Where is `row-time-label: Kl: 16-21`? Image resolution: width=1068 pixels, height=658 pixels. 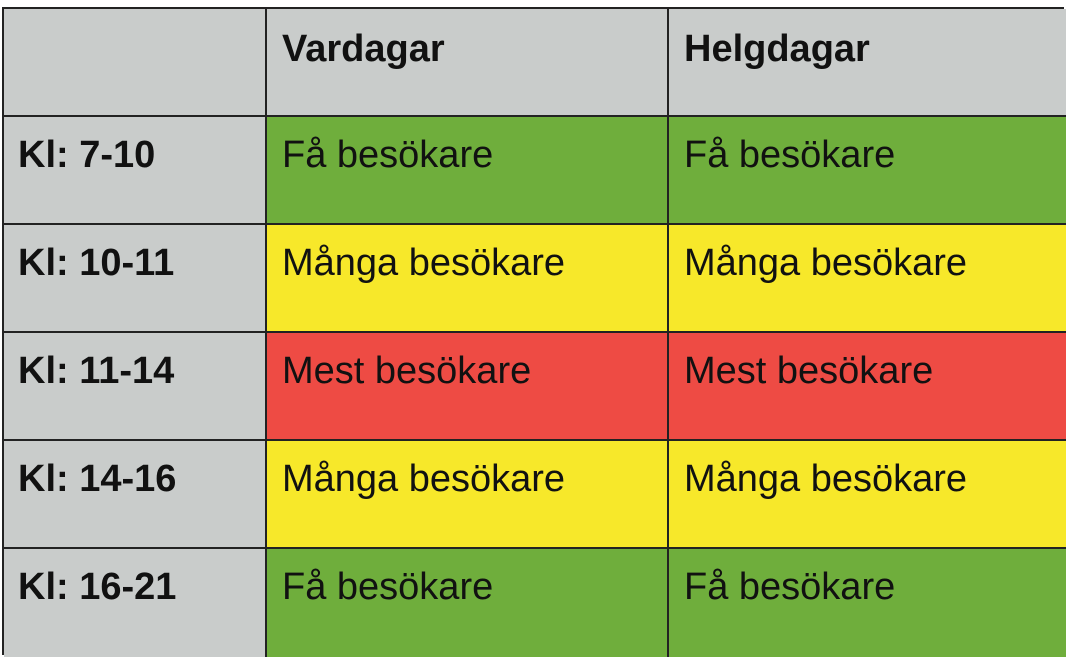
row-time-label: Kl: 16-21 is located at coordinates (135, 603).